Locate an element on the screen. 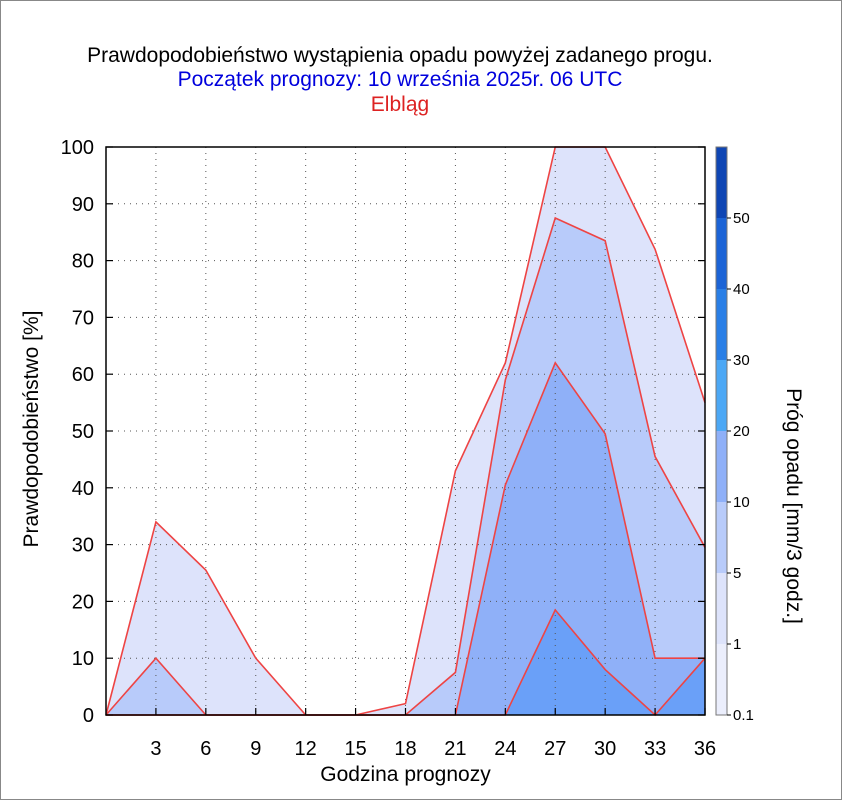 Image resolution: width=842 pixels, height=800 pixels. colorbar-tick-label: 20 is located at coordinates (741, 431).